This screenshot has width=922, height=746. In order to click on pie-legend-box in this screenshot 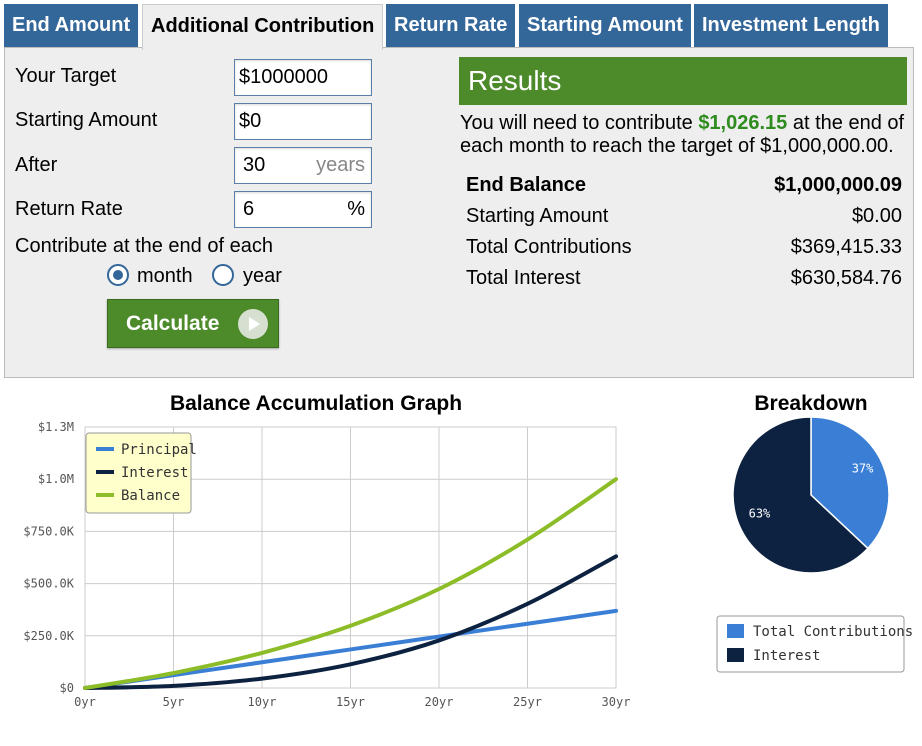, I will do `click(810, 644)`.